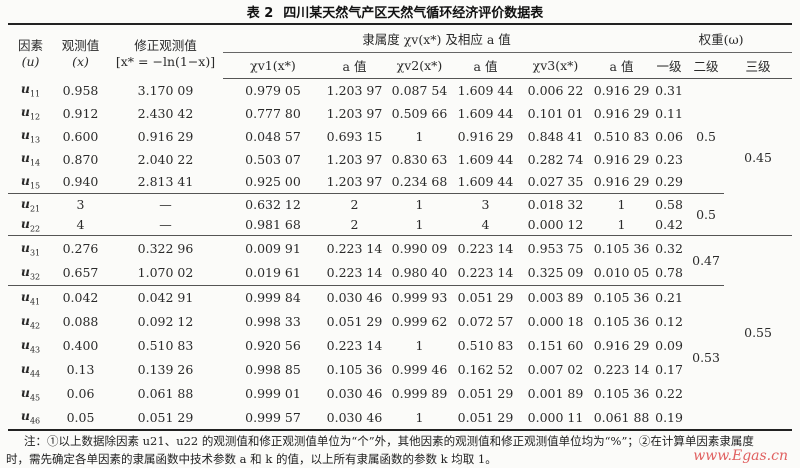  I want to click on chi1-cell: 0.920 56, so click(273, 345).